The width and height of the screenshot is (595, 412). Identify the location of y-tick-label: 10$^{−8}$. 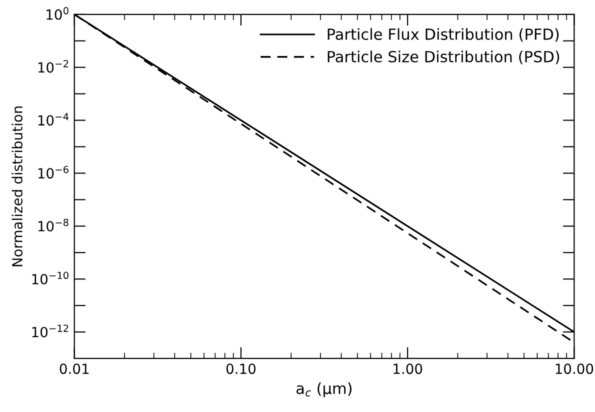
(53, 225).